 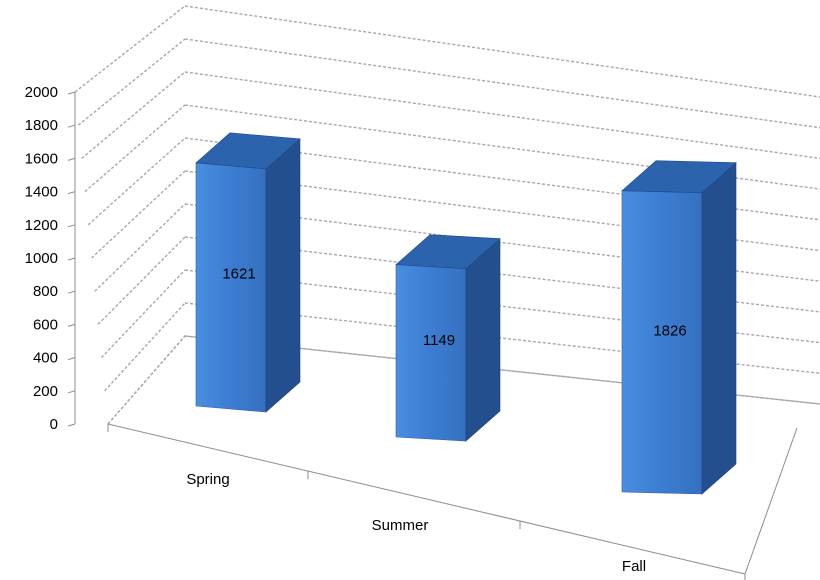 I want to click on y-tick-label: 1200, so click(x=41, y=225).